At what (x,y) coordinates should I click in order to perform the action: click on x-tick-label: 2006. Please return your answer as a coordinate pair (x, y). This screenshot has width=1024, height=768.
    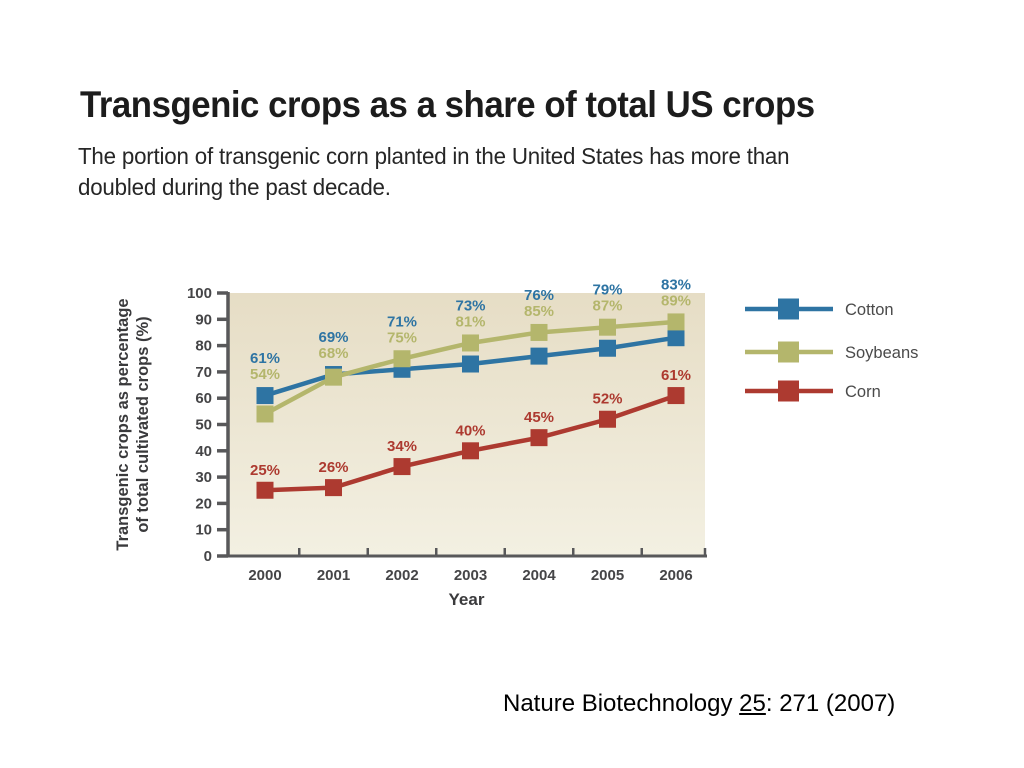
    Looking at the image, I should click on (675, 575).